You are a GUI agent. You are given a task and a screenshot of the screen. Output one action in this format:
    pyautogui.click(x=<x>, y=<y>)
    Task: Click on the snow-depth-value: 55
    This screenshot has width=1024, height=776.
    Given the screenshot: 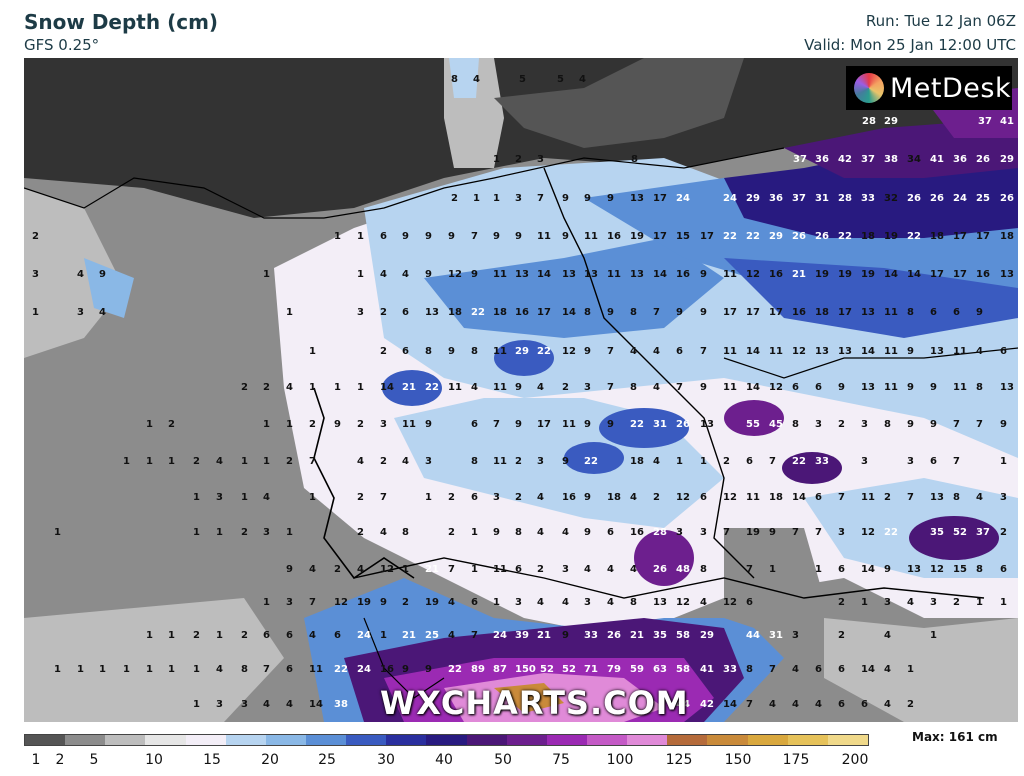 What is the action you would take?
    pyautogui.click(x=753, y=424)
    